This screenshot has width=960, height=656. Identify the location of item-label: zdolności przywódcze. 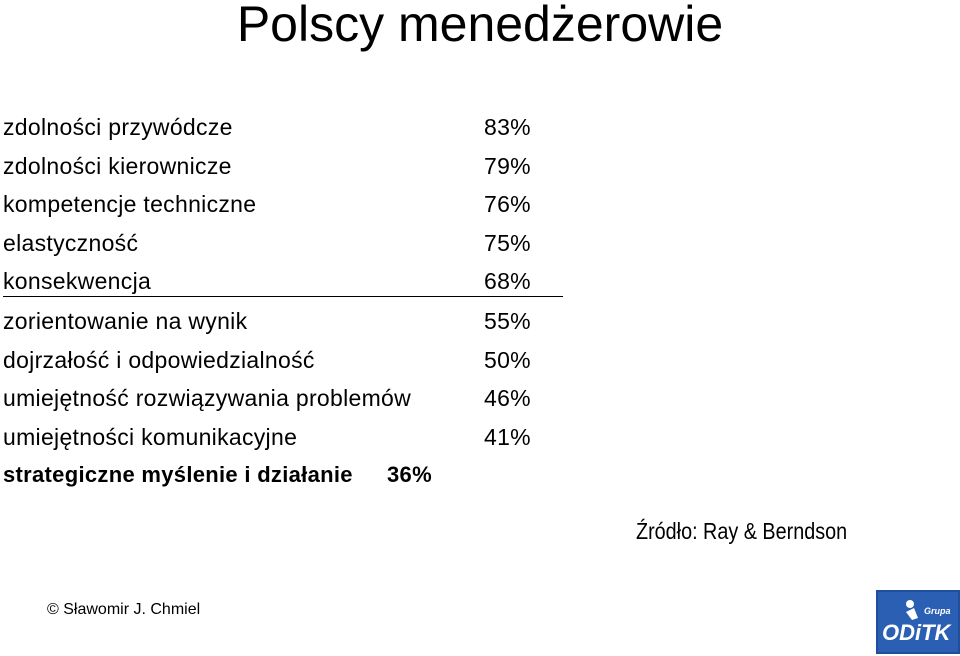
(118, 127).